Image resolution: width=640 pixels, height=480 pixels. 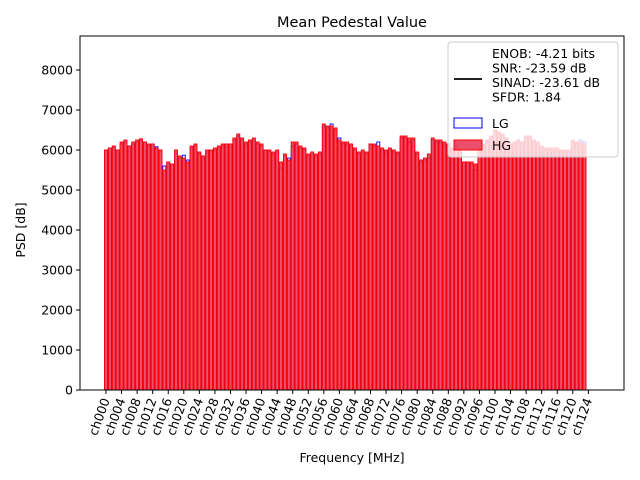 What do you see at coordinates (69, 390) in the screenshot?
I see `y-tick-label: 0` at bounding box center [69, 390].